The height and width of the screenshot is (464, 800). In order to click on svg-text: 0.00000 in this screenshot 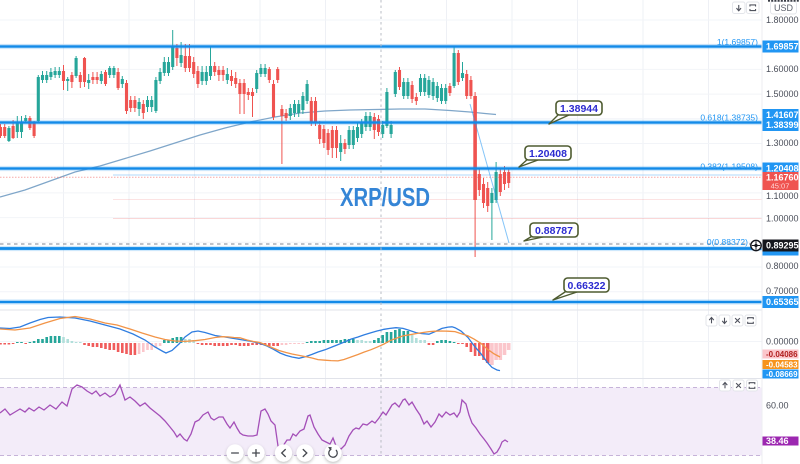, I will do `click(782, 342)`.